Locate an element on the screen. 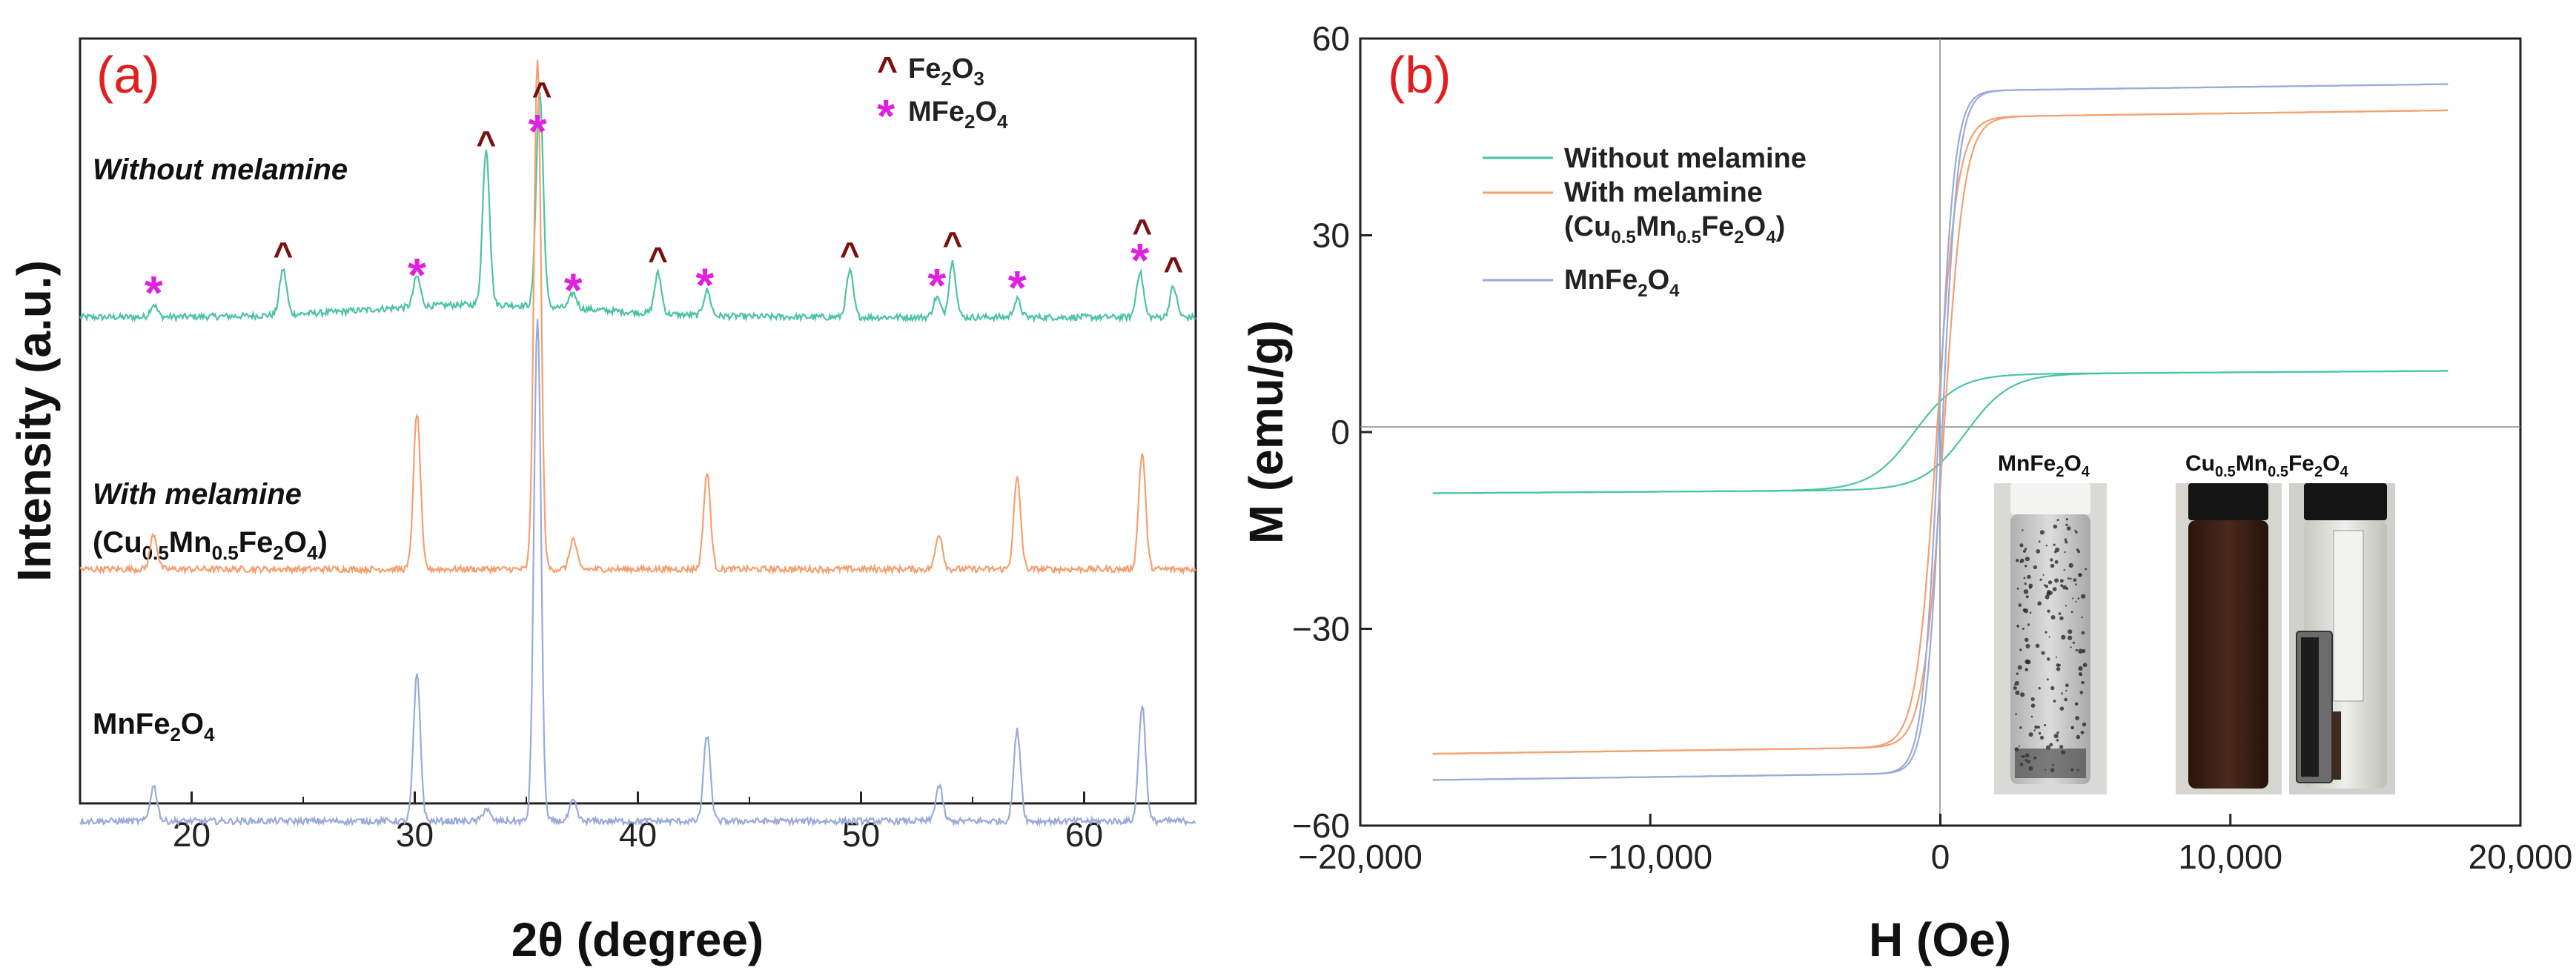 Image resolution: width=2576 pixels, height=979 pixels. panel-b-x-title: H (Oe) is located at coordinates (1940, 940).